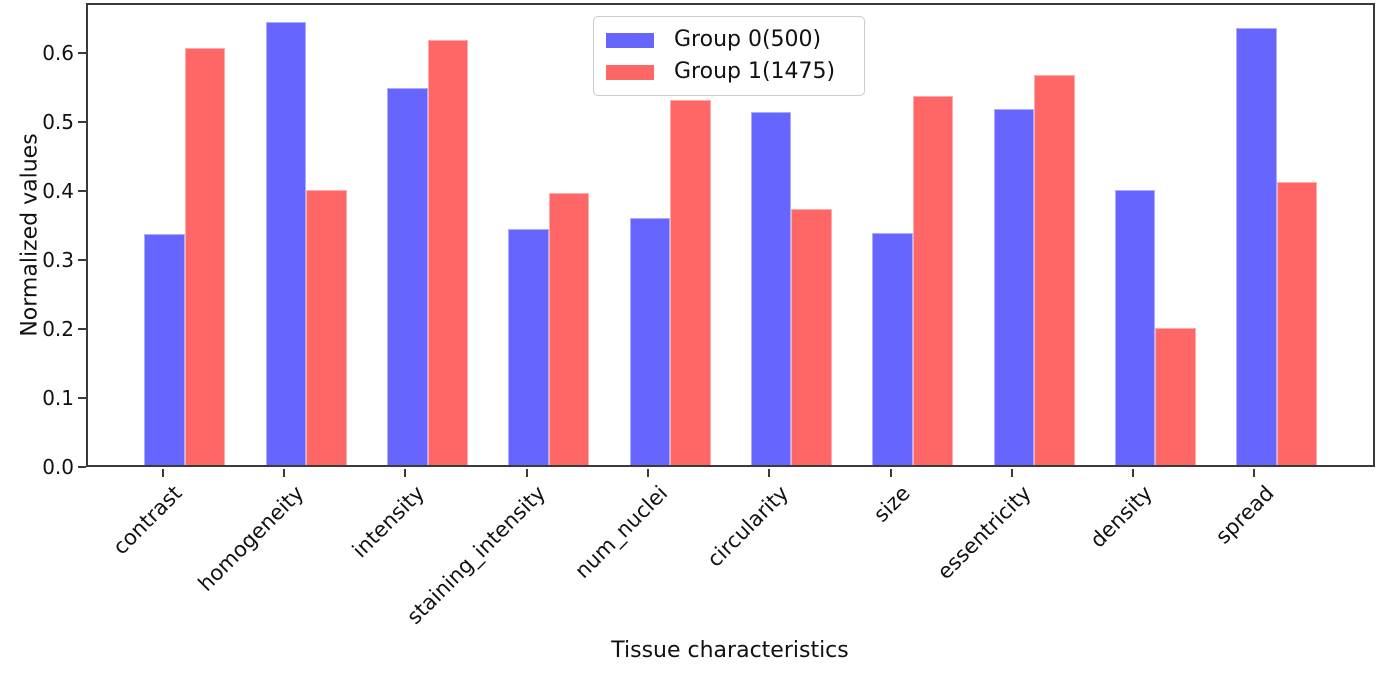  Describe the element at coordinates (82, 328) in the screenshot. I see `y-tick-mark-0.2` at that location.